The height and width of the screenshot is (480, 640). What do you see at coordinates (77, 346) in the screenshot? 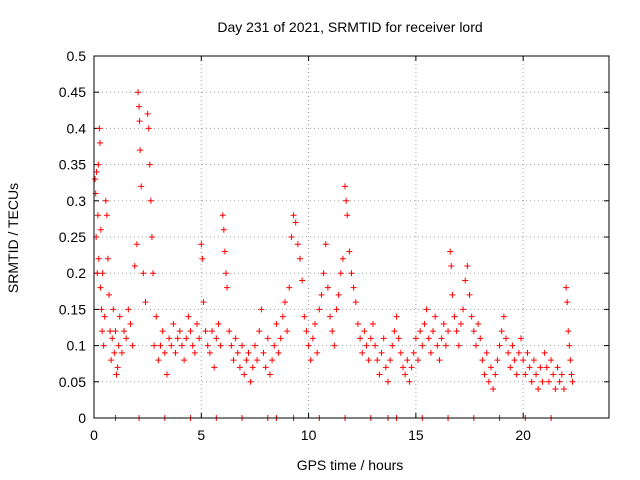
I see `y-tick-label: 0.1` at bounding box center [77, 346].